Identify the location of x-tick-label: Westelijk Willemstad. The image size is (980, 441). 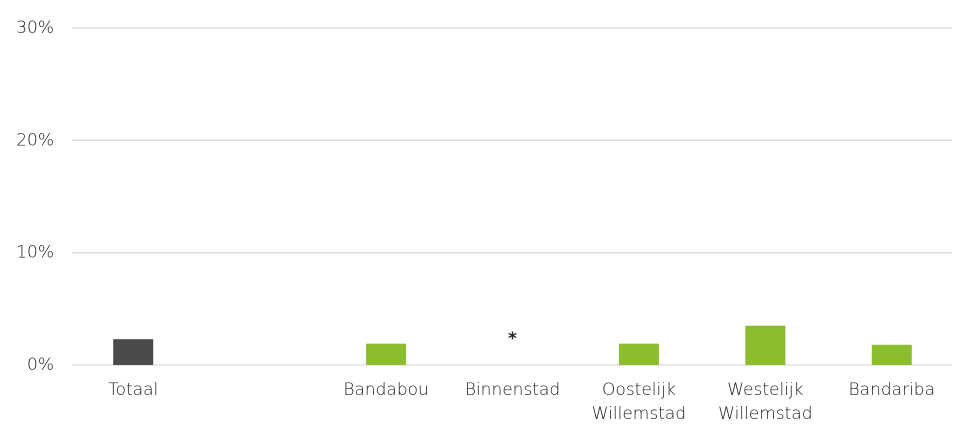
(765, 402).